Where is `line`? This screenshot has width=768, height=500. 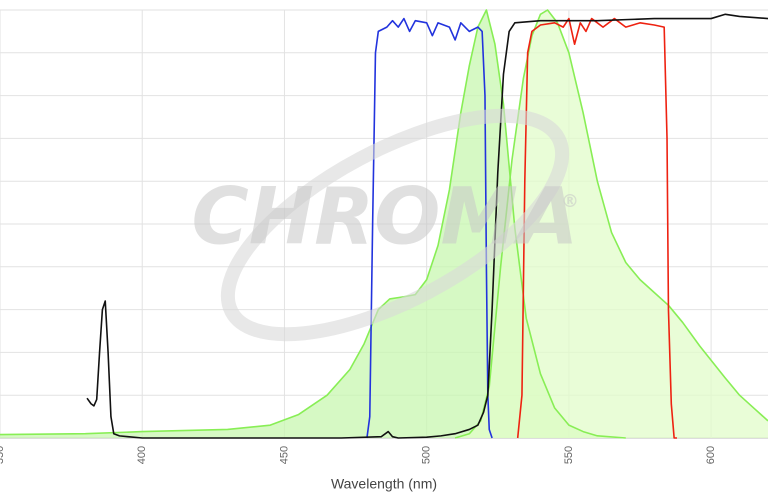 line is located at coordinates (429, 228).